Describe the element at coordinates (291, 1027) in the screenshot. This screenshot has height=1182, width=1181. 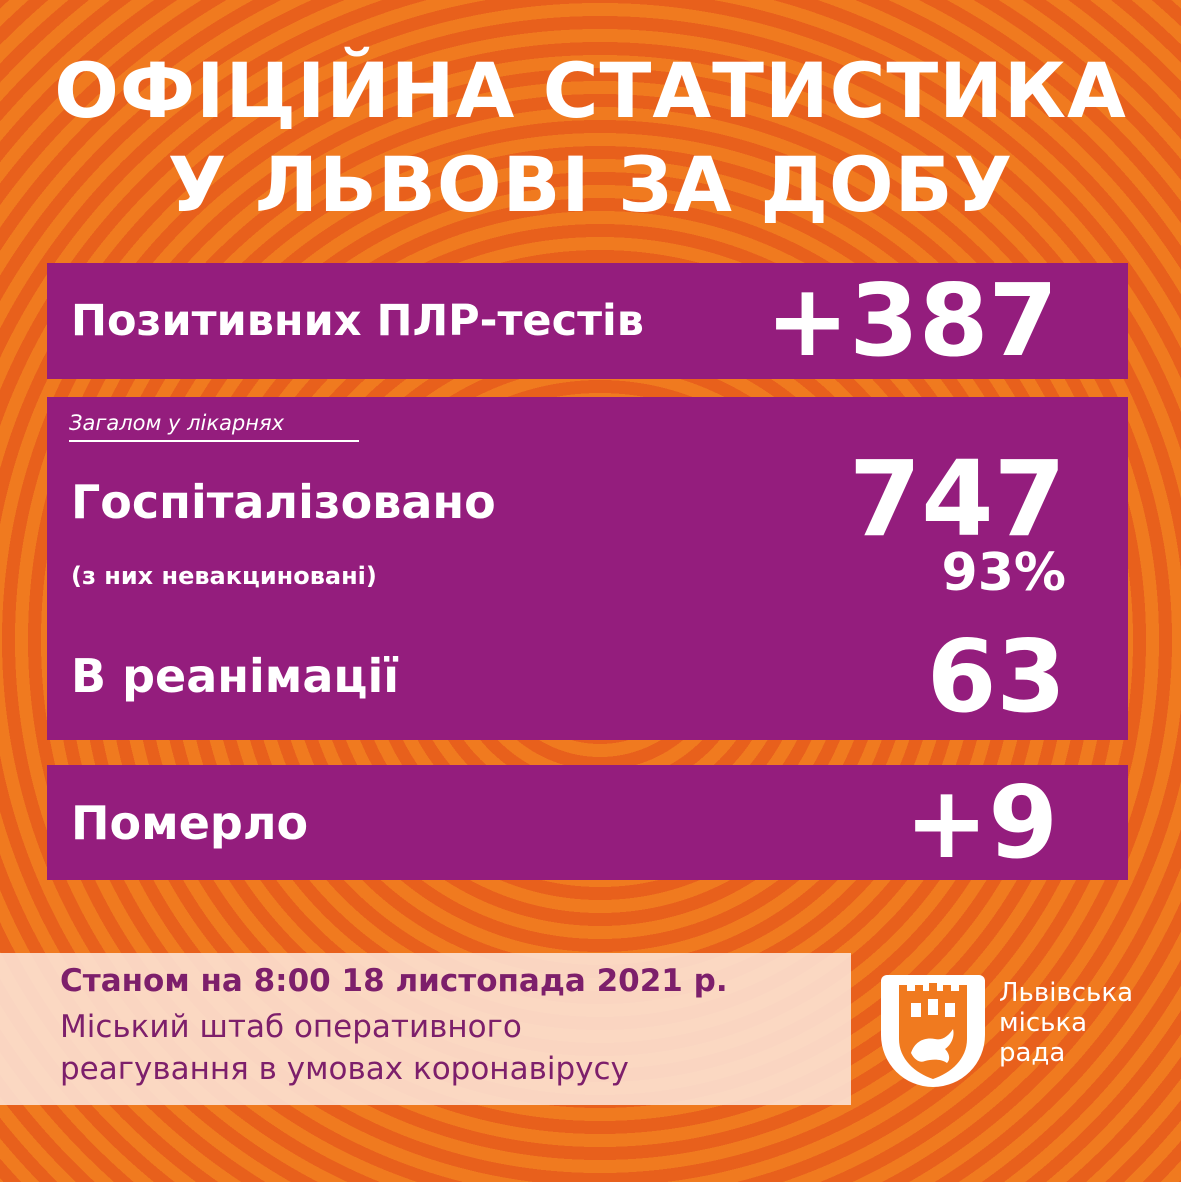
I see `footer-organization-line-1: Міський штаб оперативного` at that location.